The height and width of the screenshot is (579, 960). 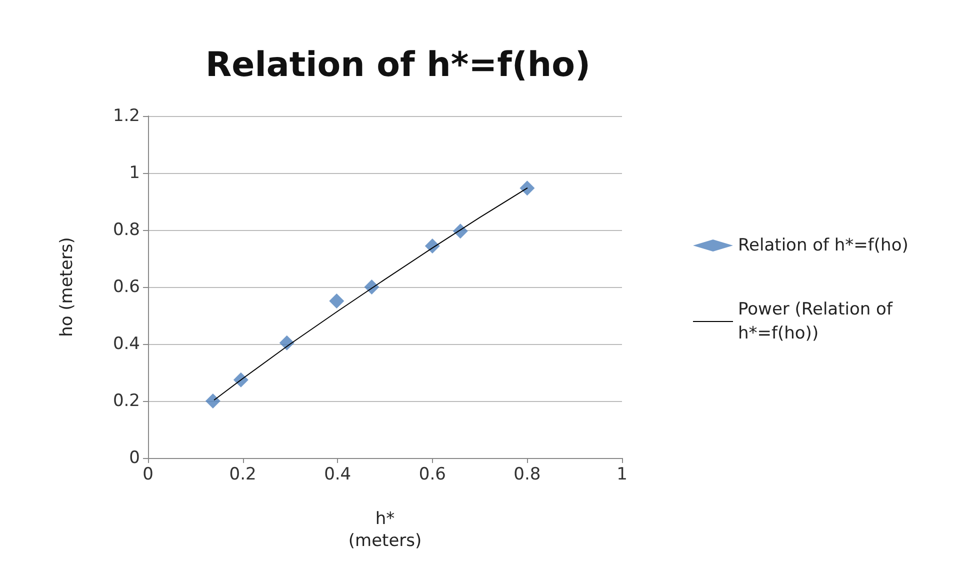 What do you see at coordinates (134, 173) in the screenshot?
I see `y-tick-label: 1` at bounding box center [134, 173].